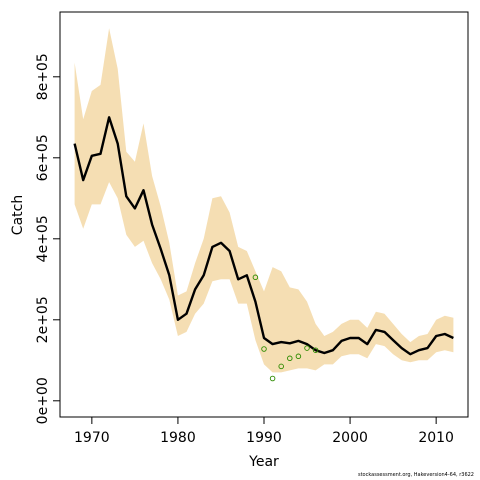 The width and height of the screenshot is (480, 480). I want to click on x-axis-label: Year, so click(263, 462).